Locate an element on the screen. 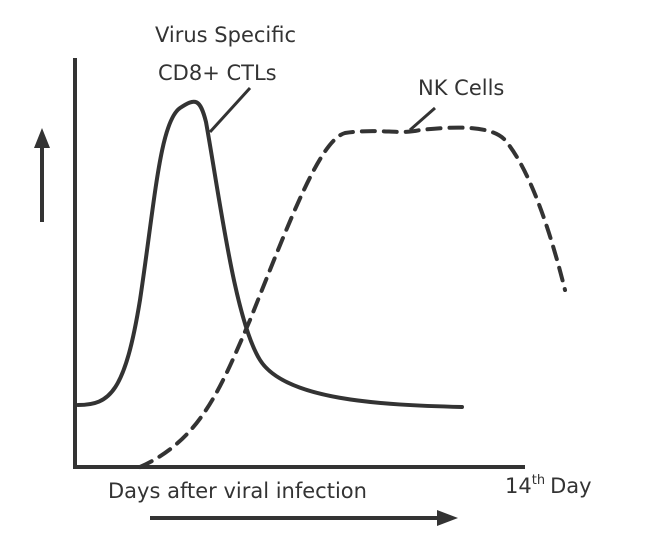  day-number: 14 is located at coordinates (518, 486).